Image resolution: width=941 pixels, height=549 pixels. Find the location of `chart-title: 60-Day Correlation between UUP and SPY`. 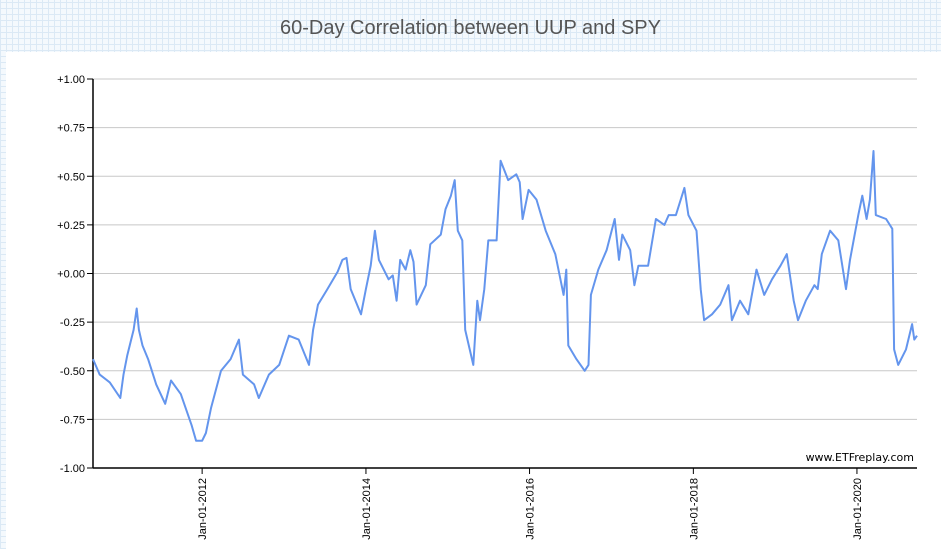

chart-title: 60-Day Correlation between UUP and SPY is located at coordinates (470, 28).